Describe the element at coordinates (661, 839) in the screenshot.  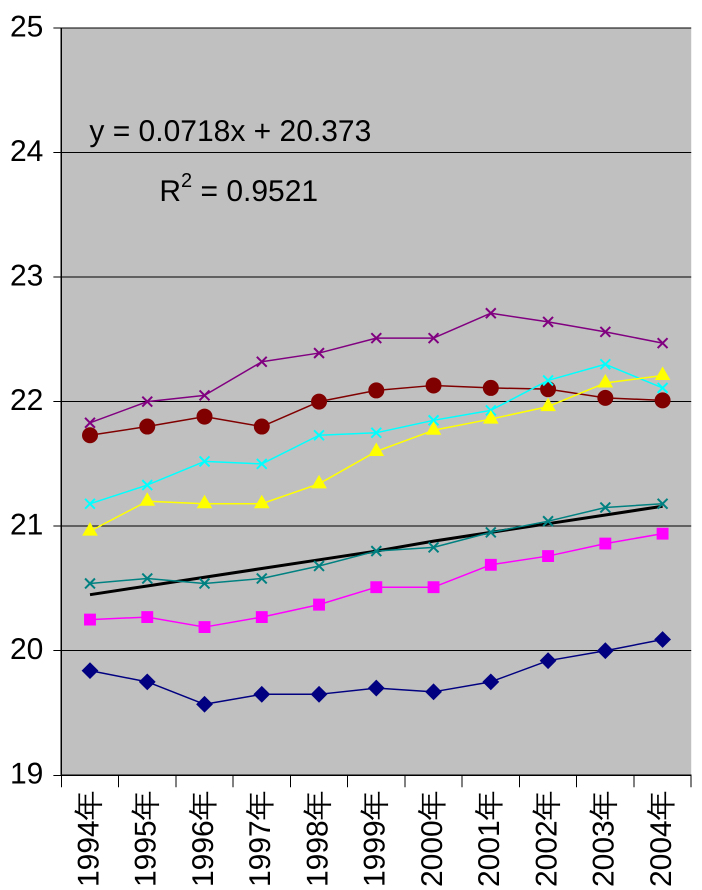
I see `x-tick-label: 2004年` at that location.